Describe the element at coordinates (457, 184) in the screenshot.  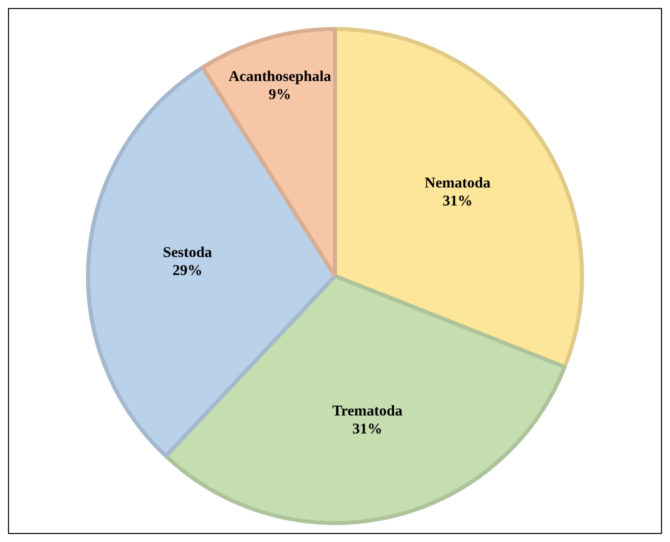
I see `slice-label: Nematoda` at that location.